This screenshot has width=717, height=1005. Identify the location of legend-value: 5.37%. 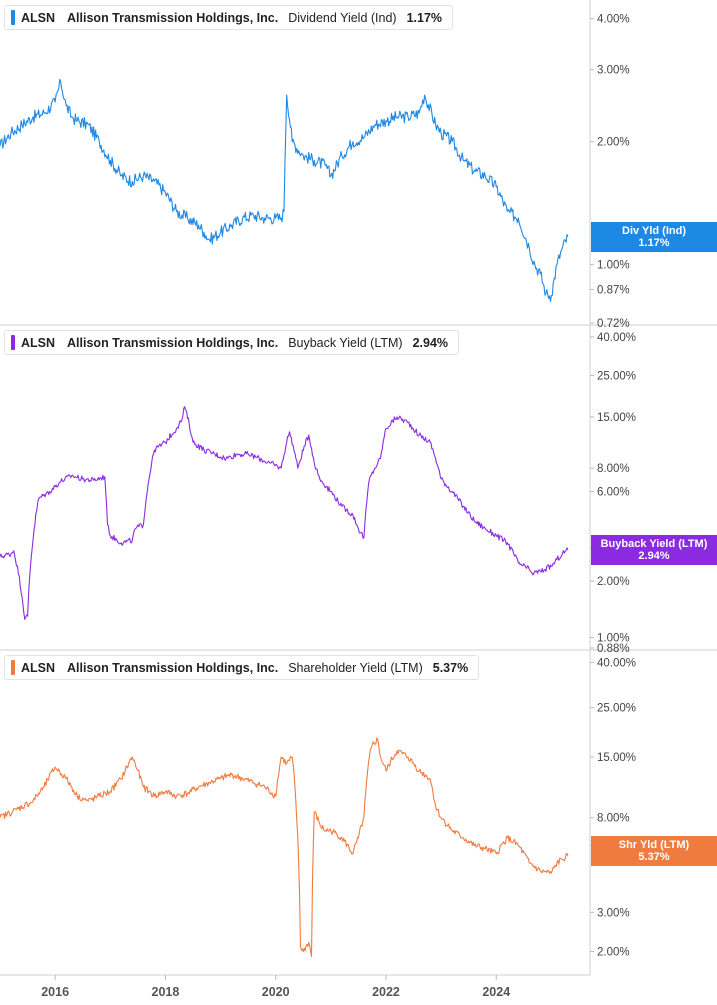
(450, 667).